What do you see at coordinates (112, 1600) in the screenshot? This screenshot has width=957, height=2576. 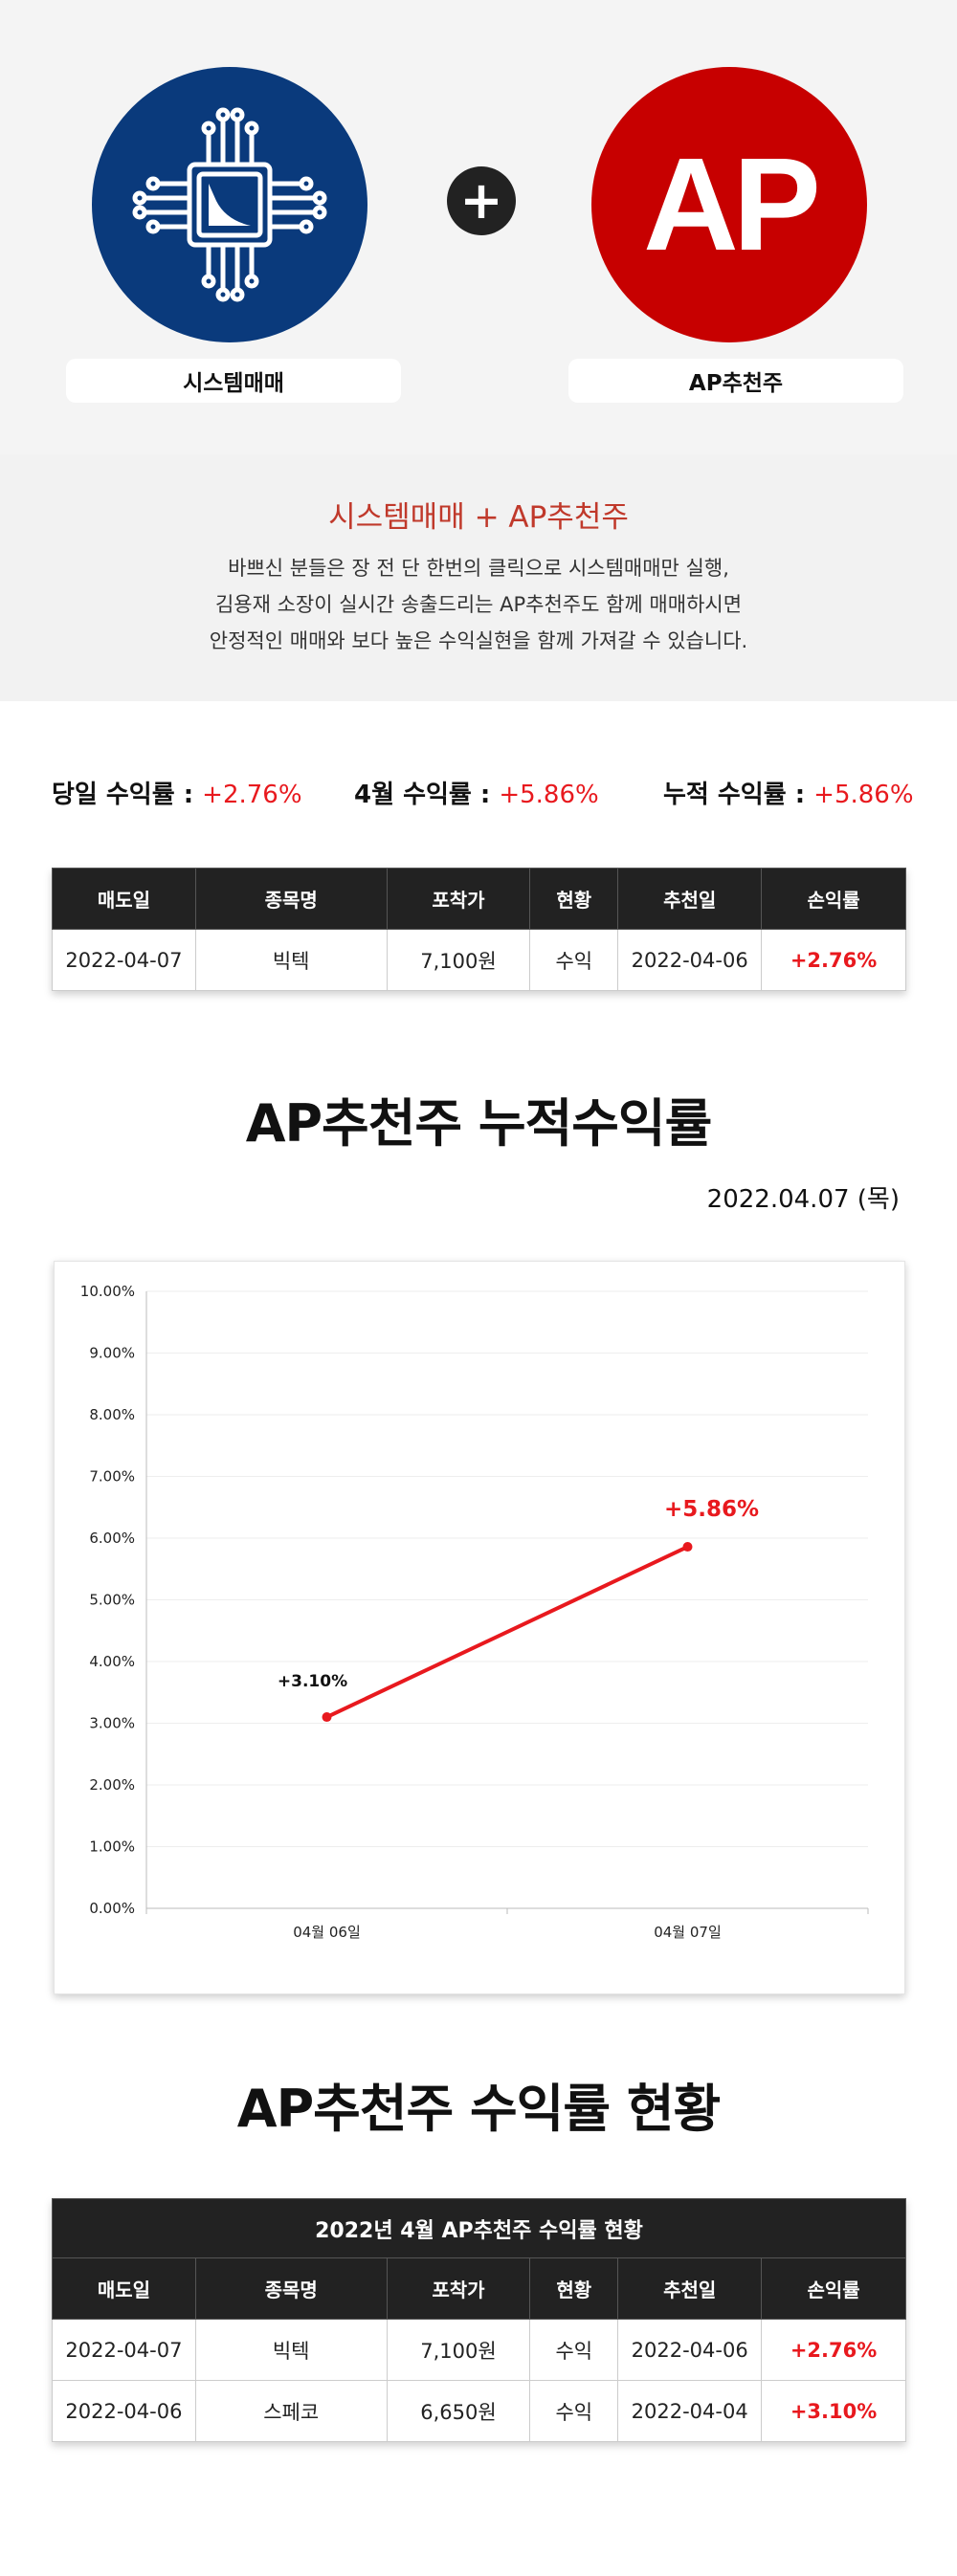 I see `y-tick-label: 5.00%` at bounding box center [112, 1600].